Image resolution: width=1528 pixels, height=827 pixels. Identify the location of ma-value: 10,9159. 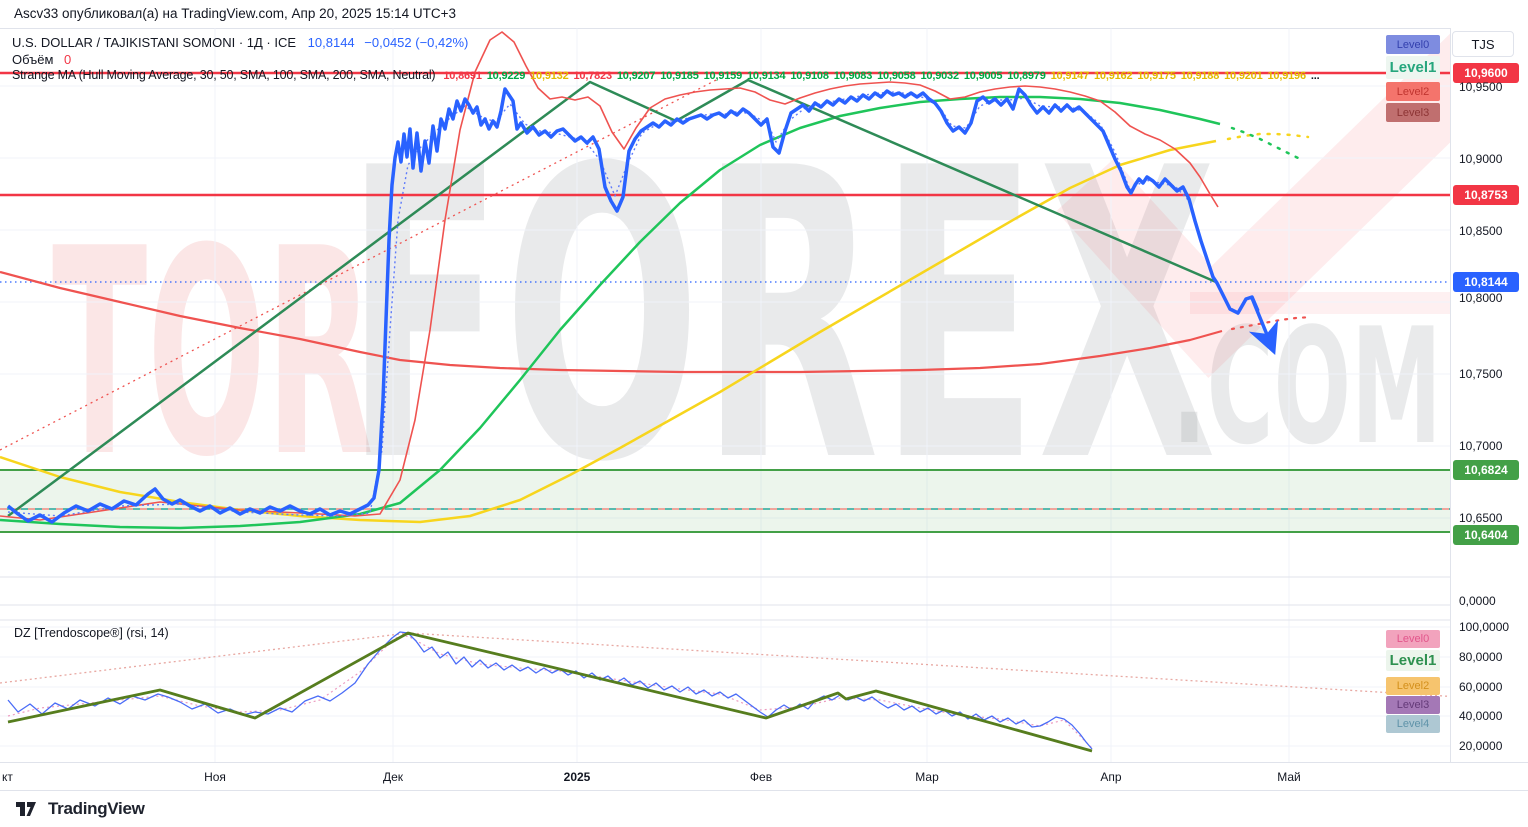
(723, 76).